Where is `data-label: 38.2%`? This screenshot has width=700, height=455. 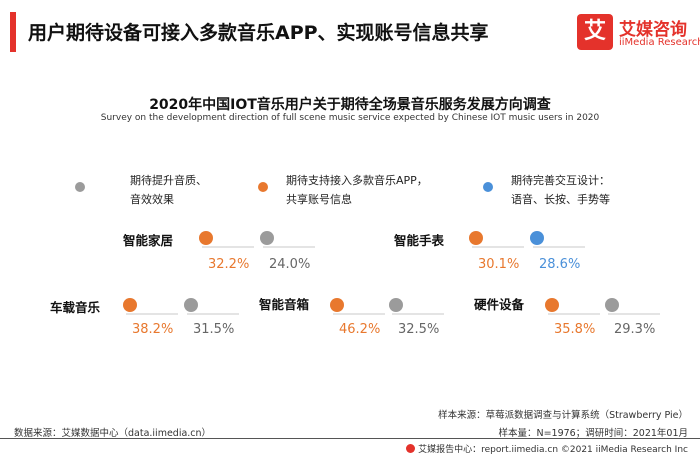
data-label: 38.2% is located at coordinates (152, 329).